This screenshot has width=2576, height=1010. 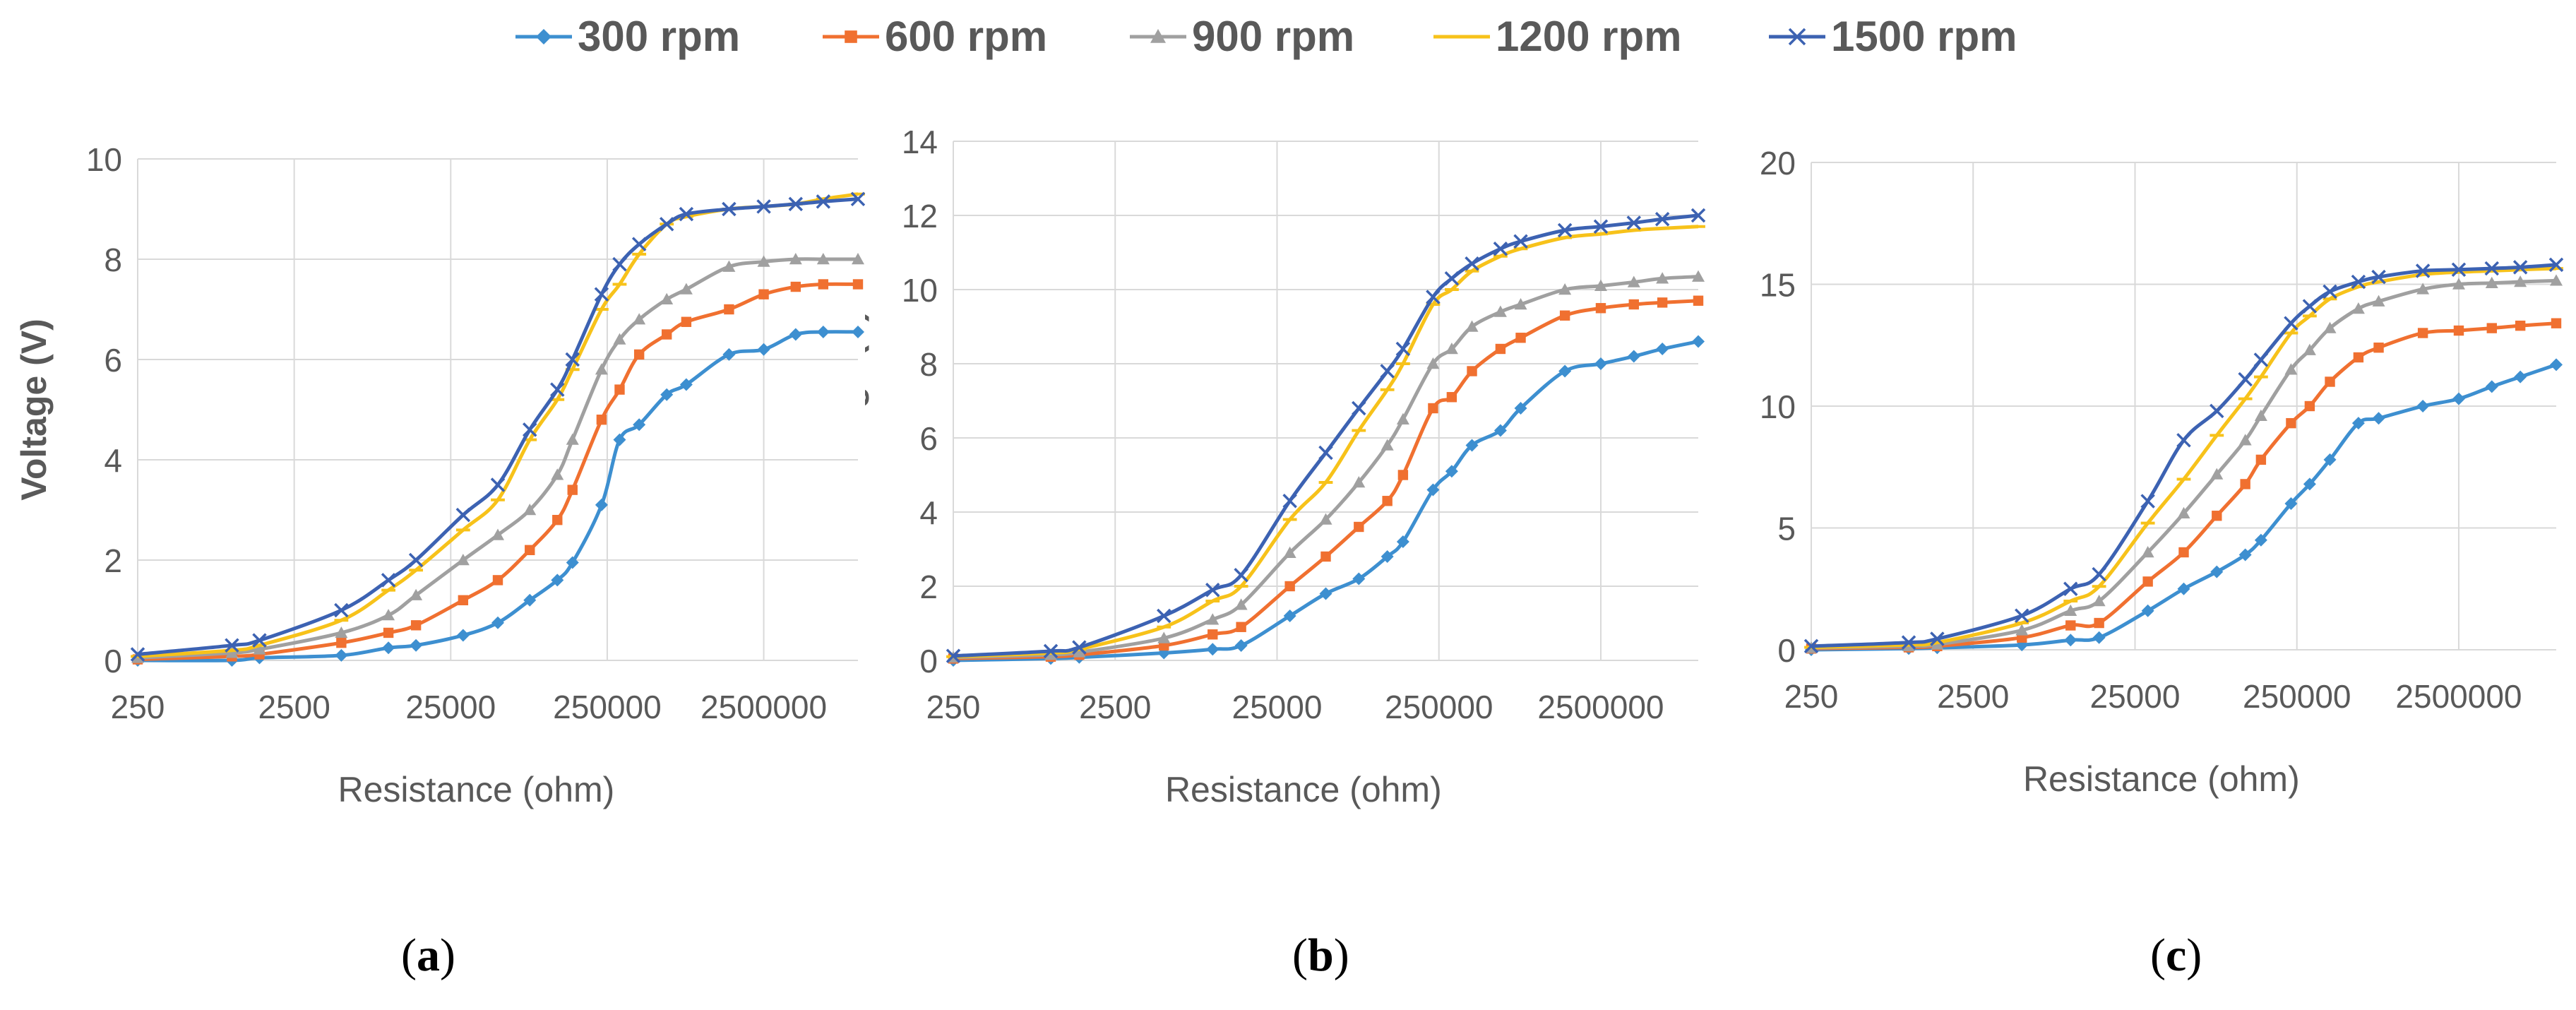 What do you see at coordinates (1277, 707) in the screenshot?
I see `x-tick-label-2: 25000` at bounding box center [1277, 707].